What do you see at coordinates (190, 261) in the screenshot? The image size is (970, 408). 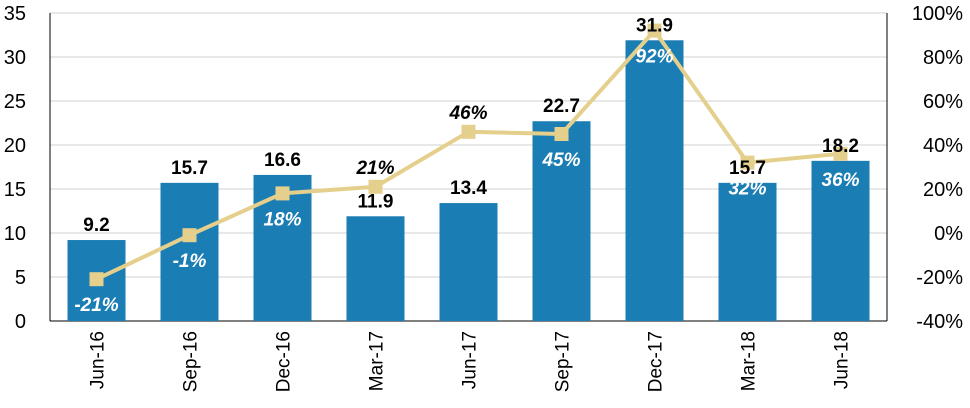 I see `growth-percent-label: -1%` at bounding box center [190, 261].